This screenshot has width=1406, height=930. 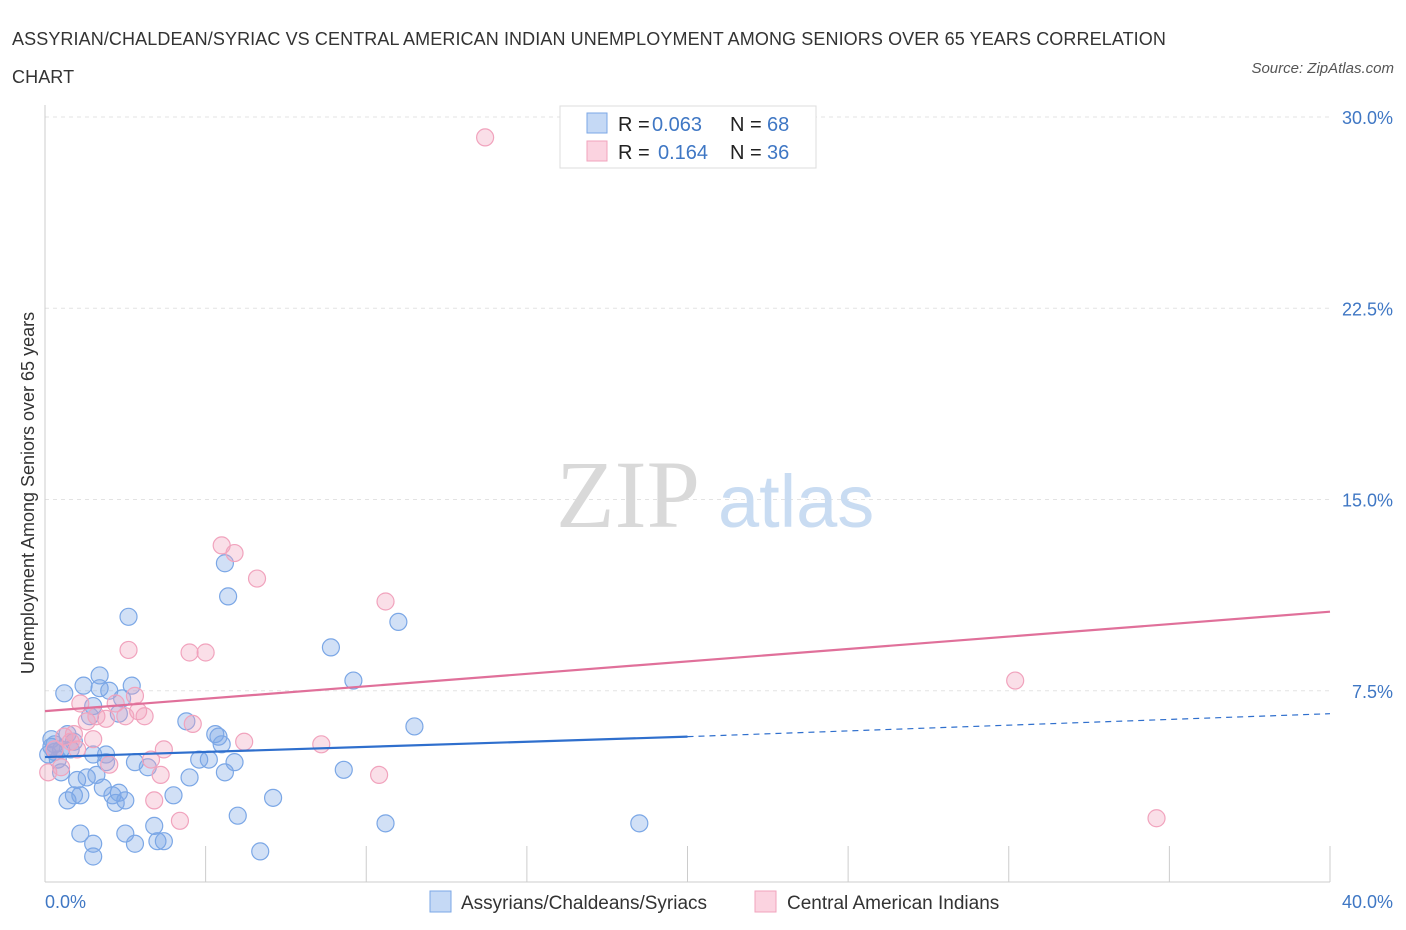 I want to click on chart-source: Source: ZipAtlas.com, so click(x=1322, y=68).